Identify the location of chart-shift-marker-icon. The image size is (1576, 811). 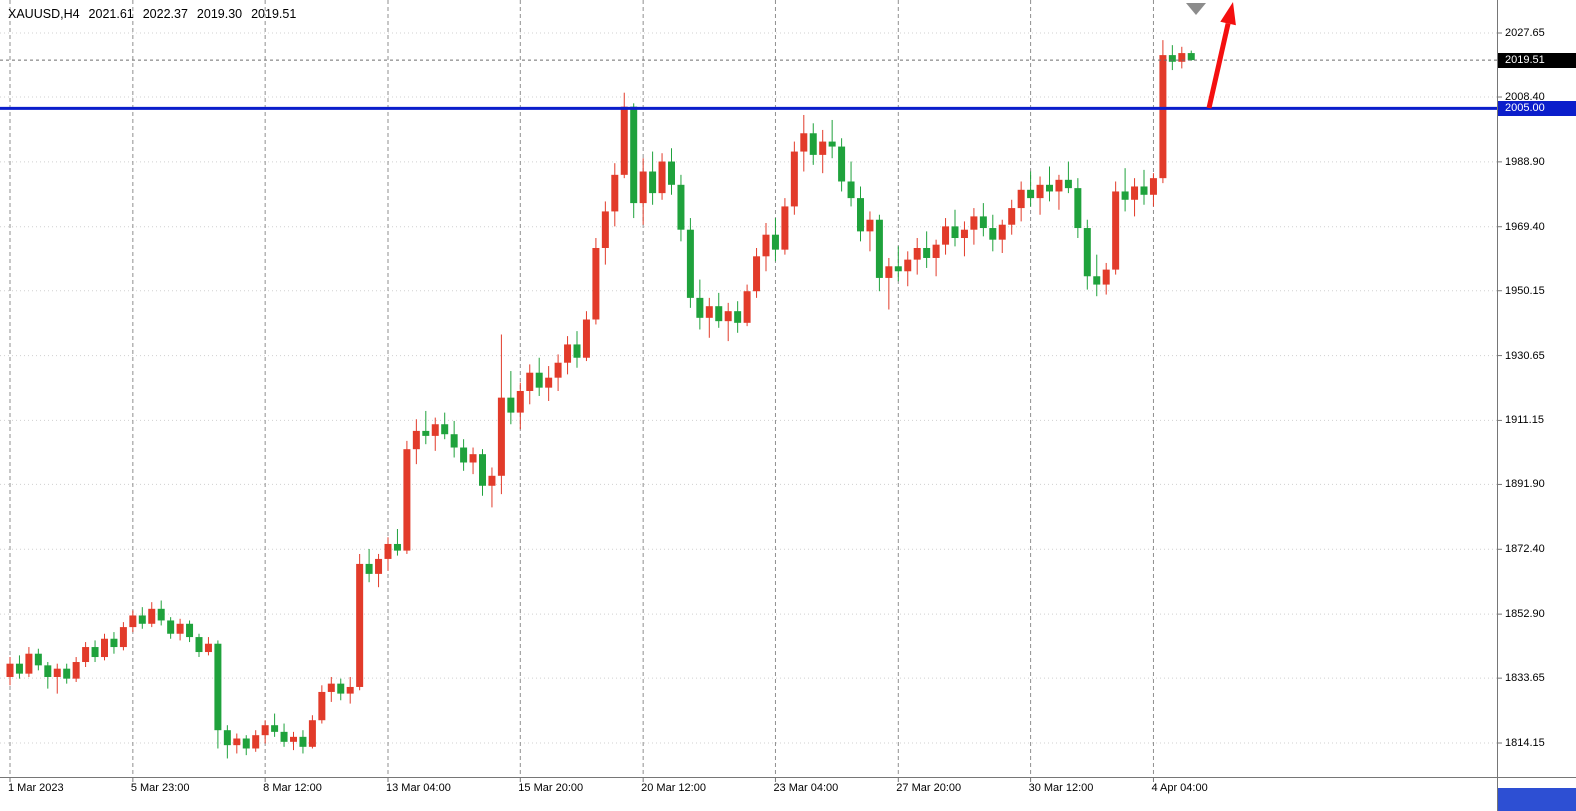
(1196, 9).